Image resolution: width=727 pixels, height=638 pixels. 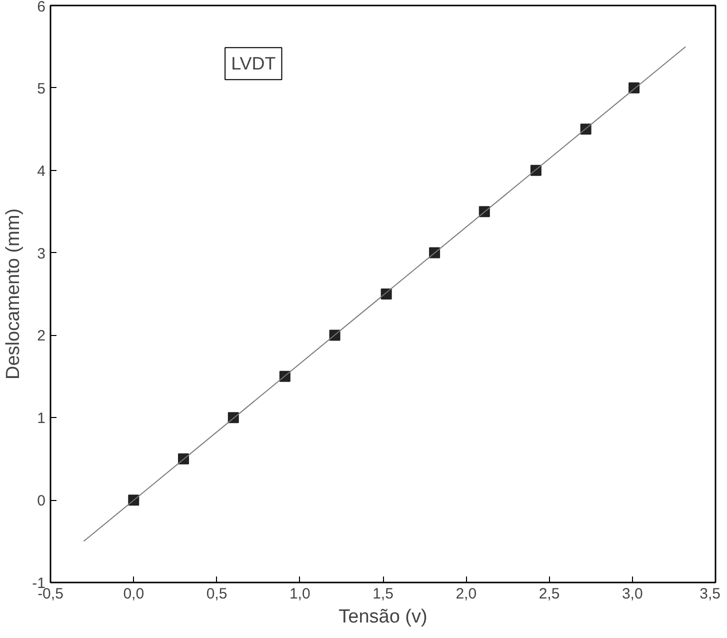 What do you see at coordinates (549, 594) in the screenshot?
I see `x-tick-label: 2,5` at bounding box center [549, 594].